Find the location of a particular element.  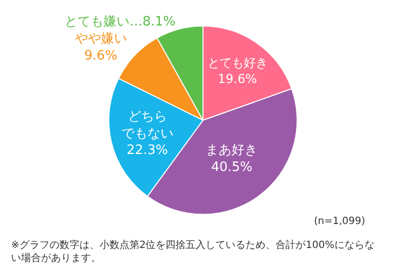

text: (n=1,099) is located at coordinates (340, 221).